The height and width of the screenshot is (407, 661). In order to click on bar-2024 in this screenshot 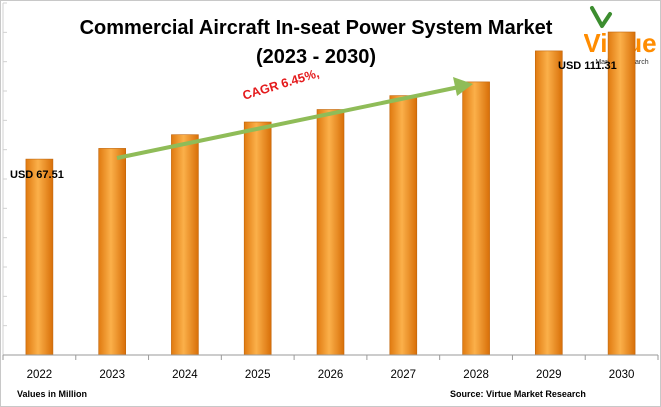, I will do `click(185, 245)`.